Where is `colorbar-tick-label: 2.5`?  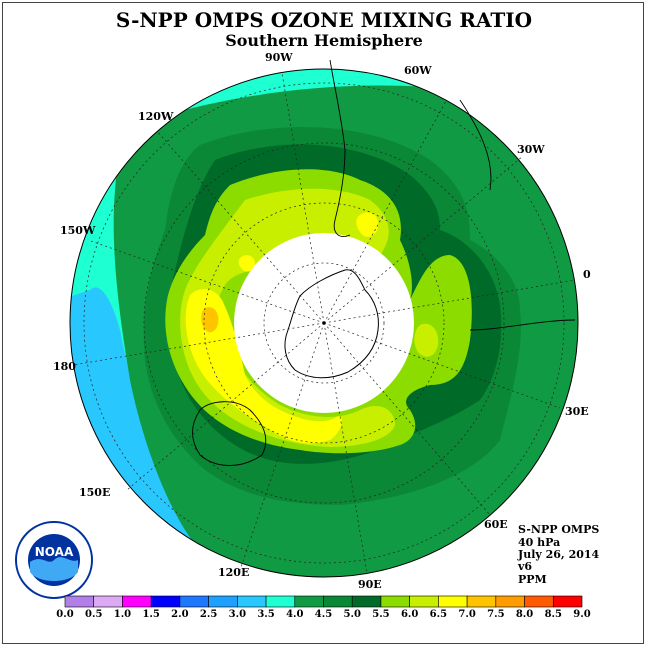
colorbar-tick-label: 2.5 is located at coordinates (208, 614).